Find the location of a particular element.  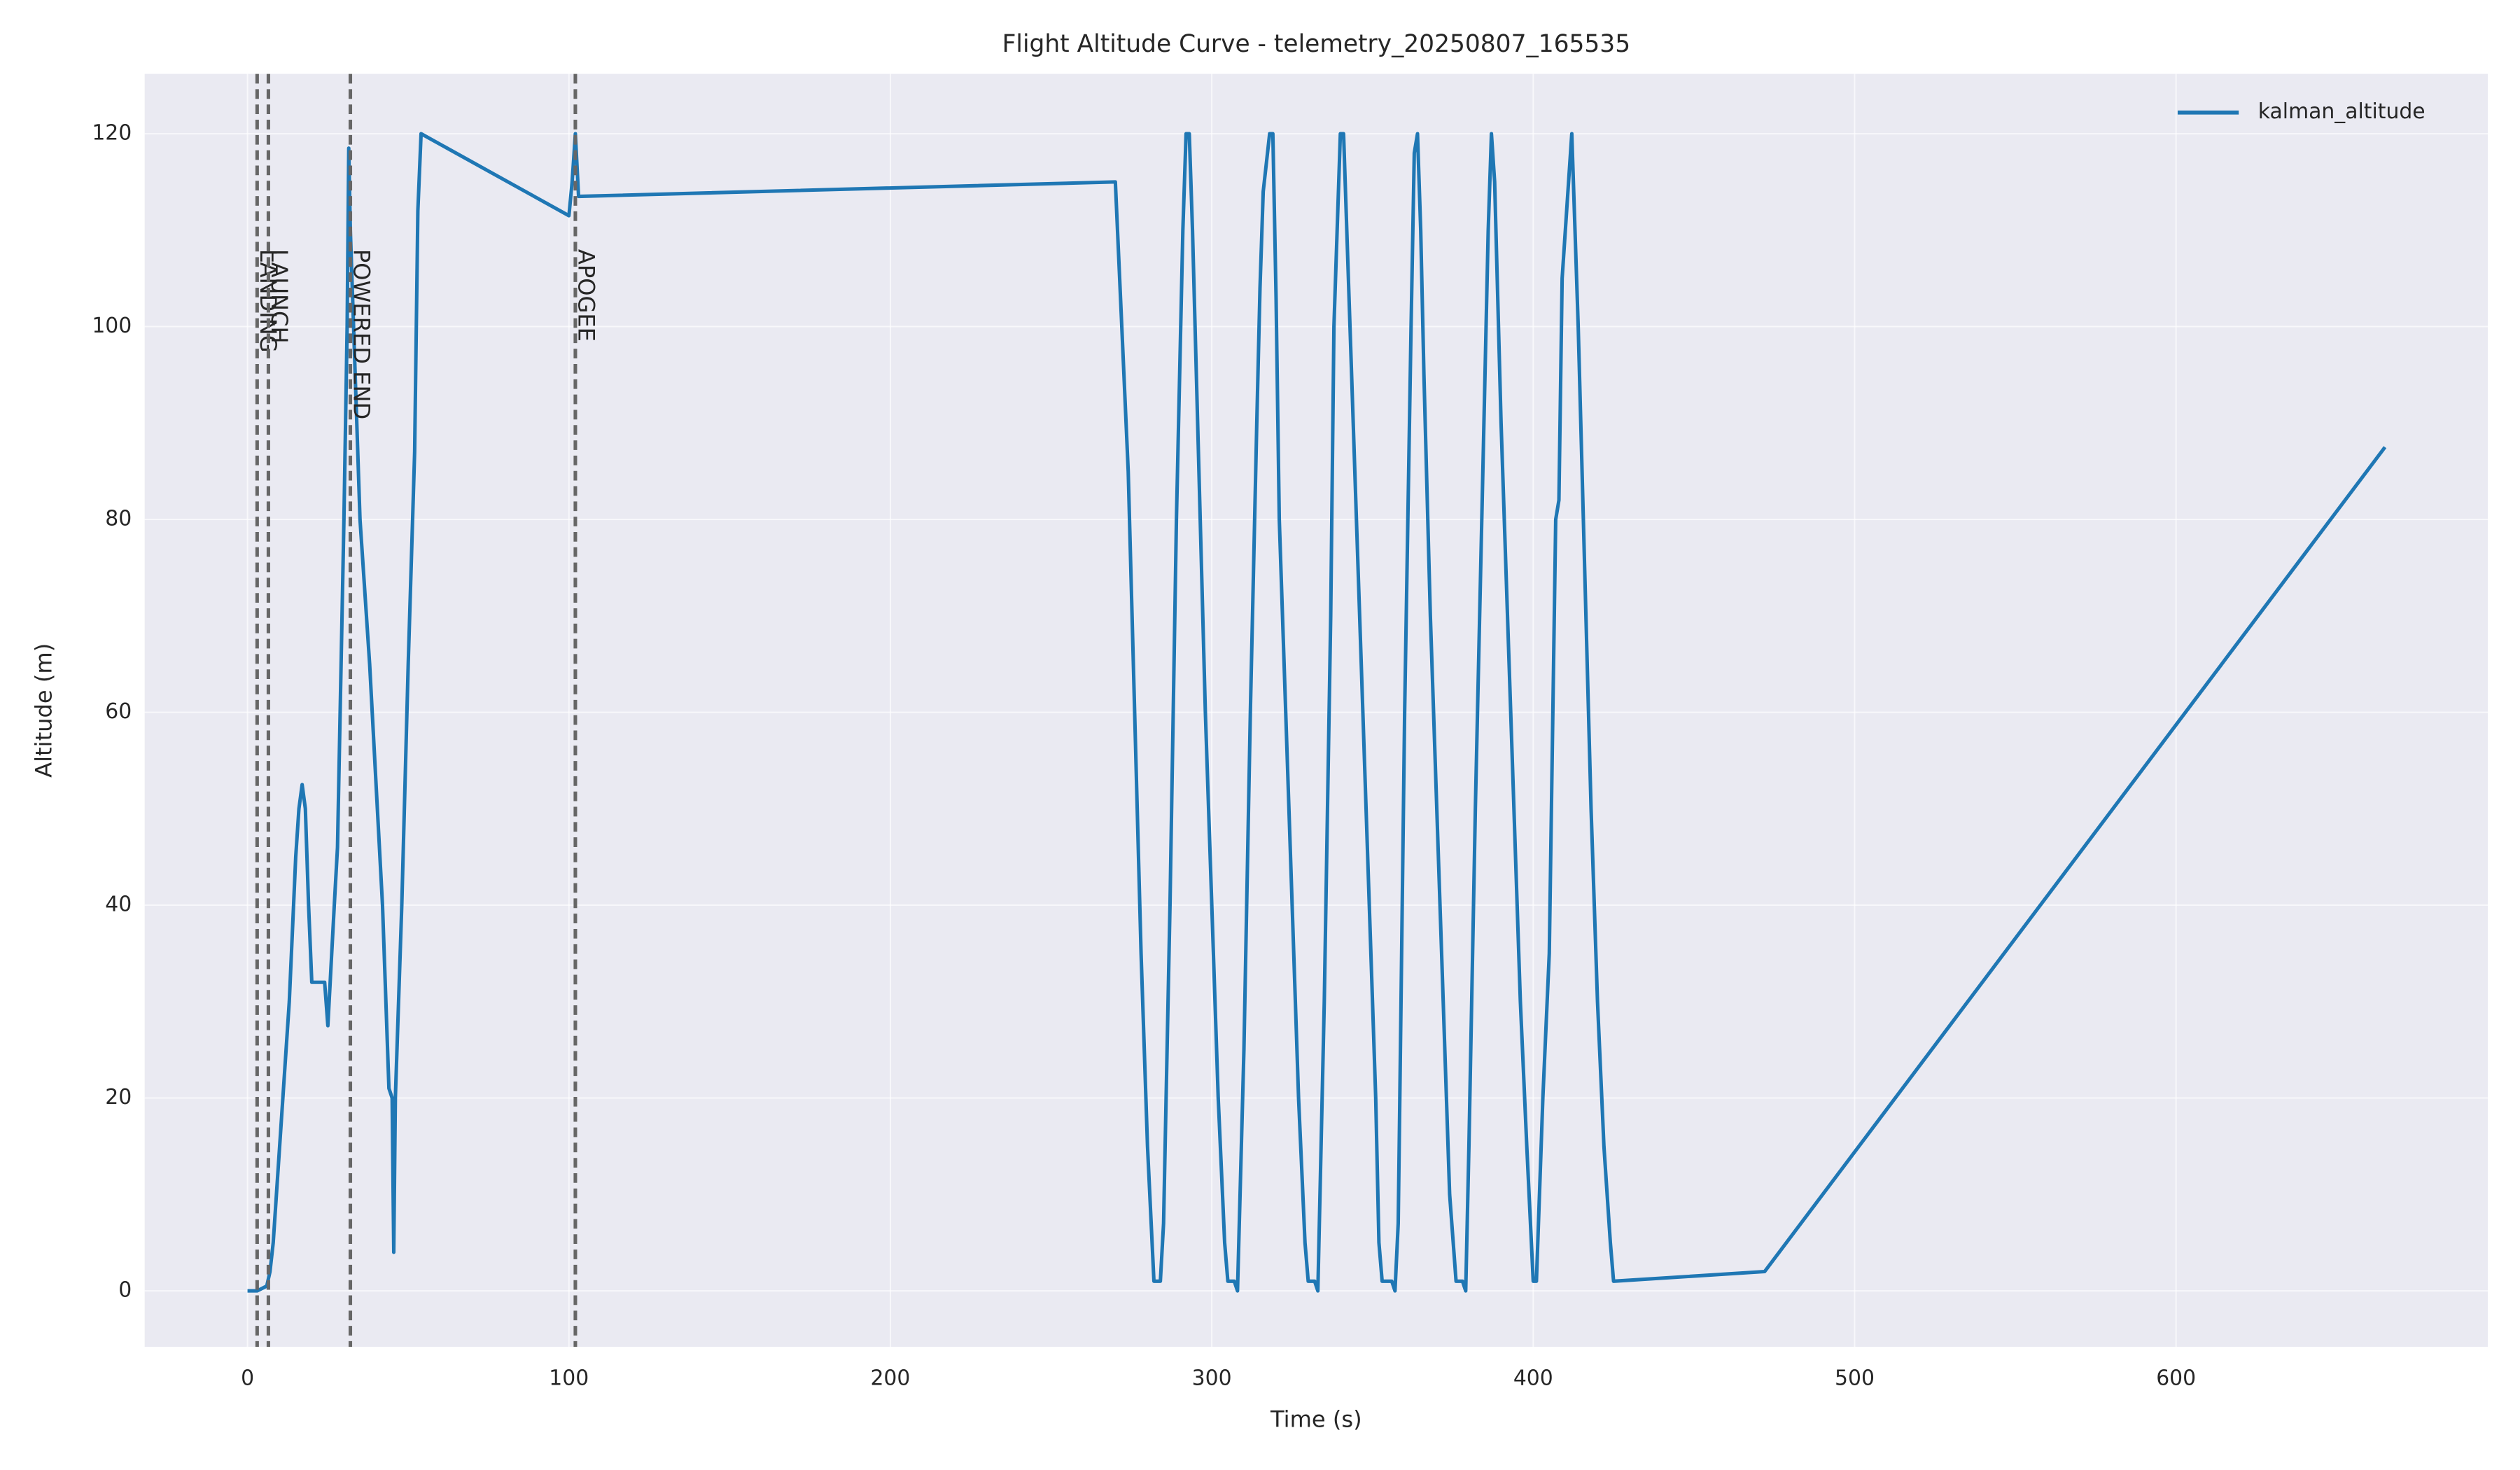

x-tick-label: 200 is located at coordinates (890, 1378).